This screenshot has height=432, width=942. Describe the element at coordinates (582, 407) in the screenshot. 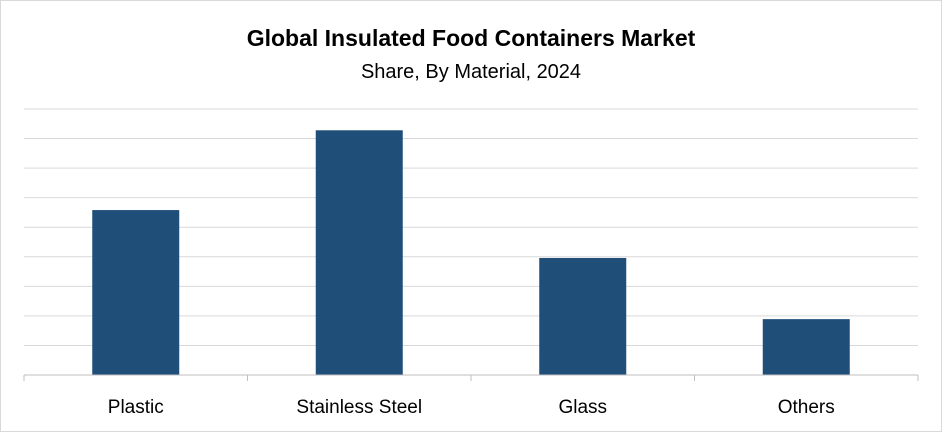

I see `x-tick-label: Glass` at that location.